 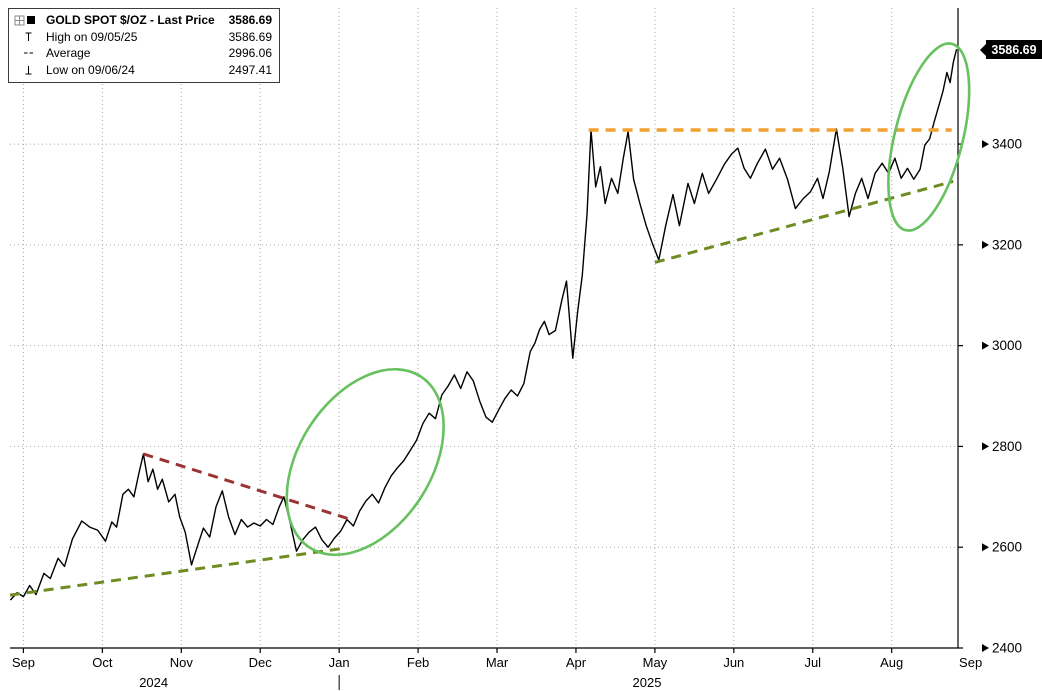 I want to click on ascending-support-2025-trendline, so click(x=804, y=221).